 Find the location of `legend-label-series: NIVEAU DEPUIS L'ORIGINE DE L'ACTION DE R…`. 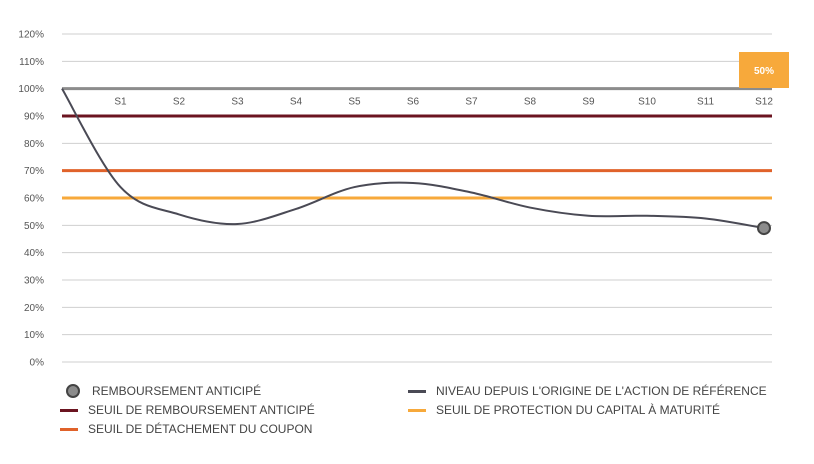

legend-label-series: NIVEAU DEPUIS L'ORIGINE DE L'ACTION DE R… is located at coordinates (601, 391).